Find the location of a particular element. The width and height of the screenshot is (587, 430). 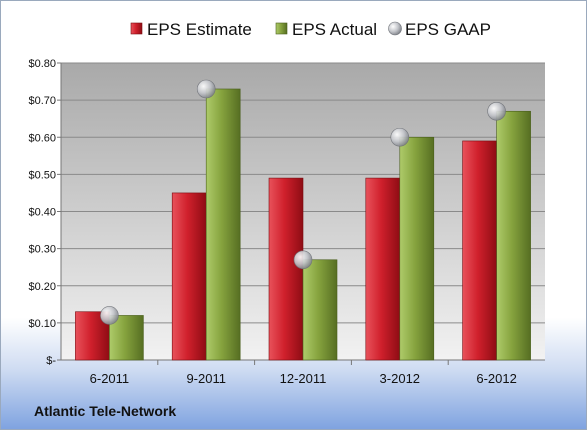

y-tick-label: $0.50 is located at coordinates (42, 175).